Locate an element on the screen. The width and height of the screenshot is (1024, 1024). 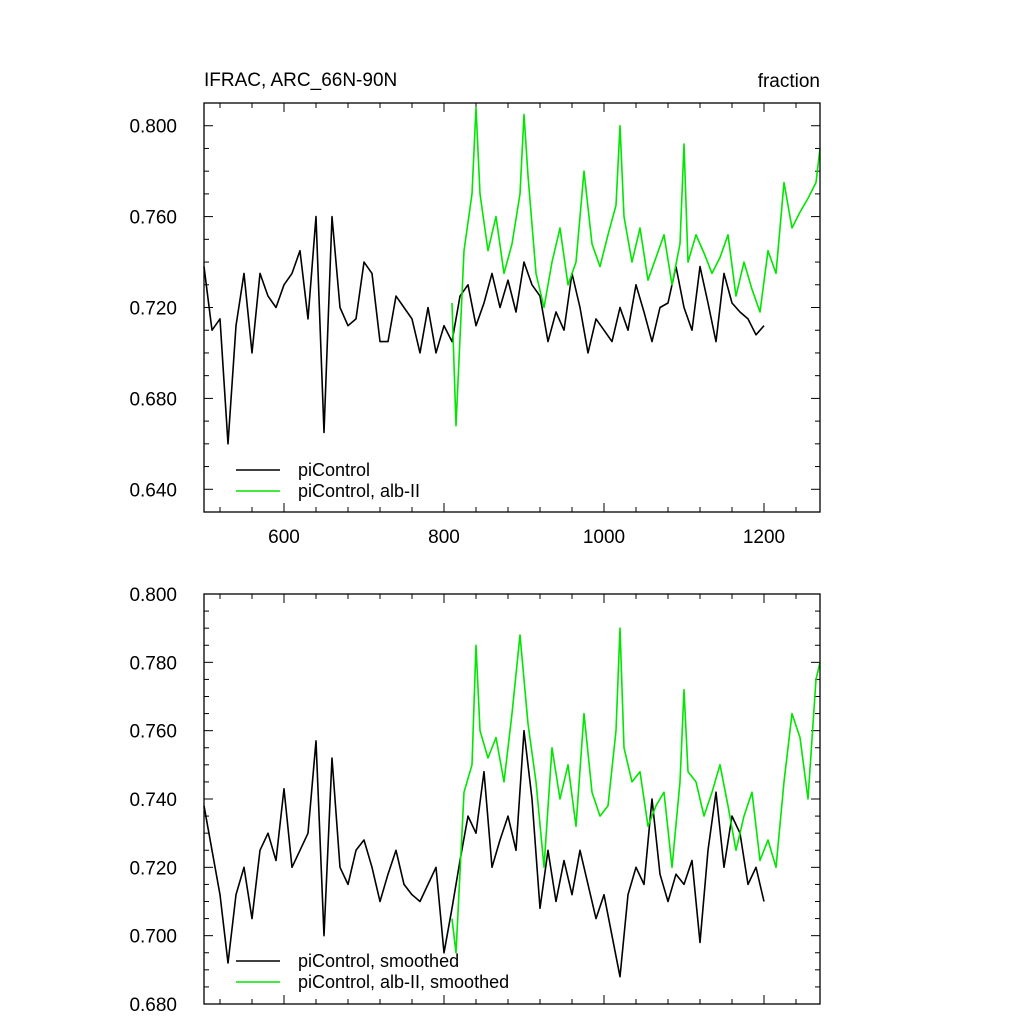
legend-label-picontrol: piControl is located at coordinates (334, 470).